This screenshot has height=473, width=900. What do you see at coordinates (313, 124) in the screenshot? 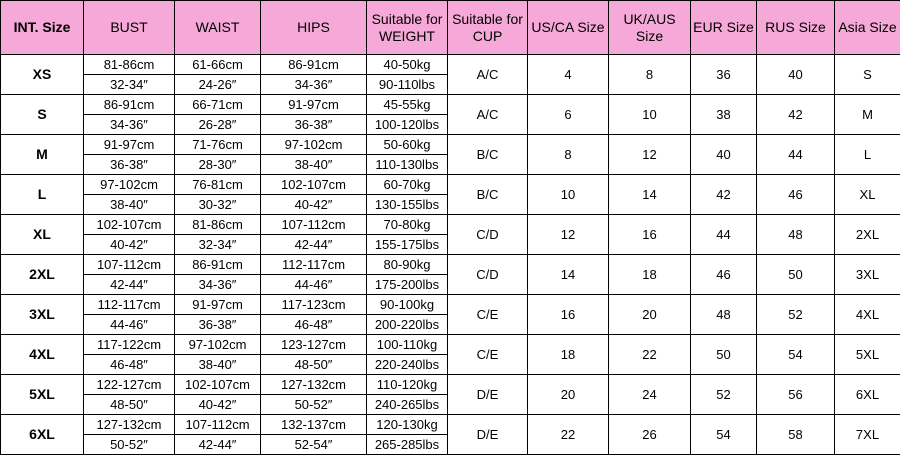
I see `hips-in-cell: 36-38″` at bounding box center [313, 124].